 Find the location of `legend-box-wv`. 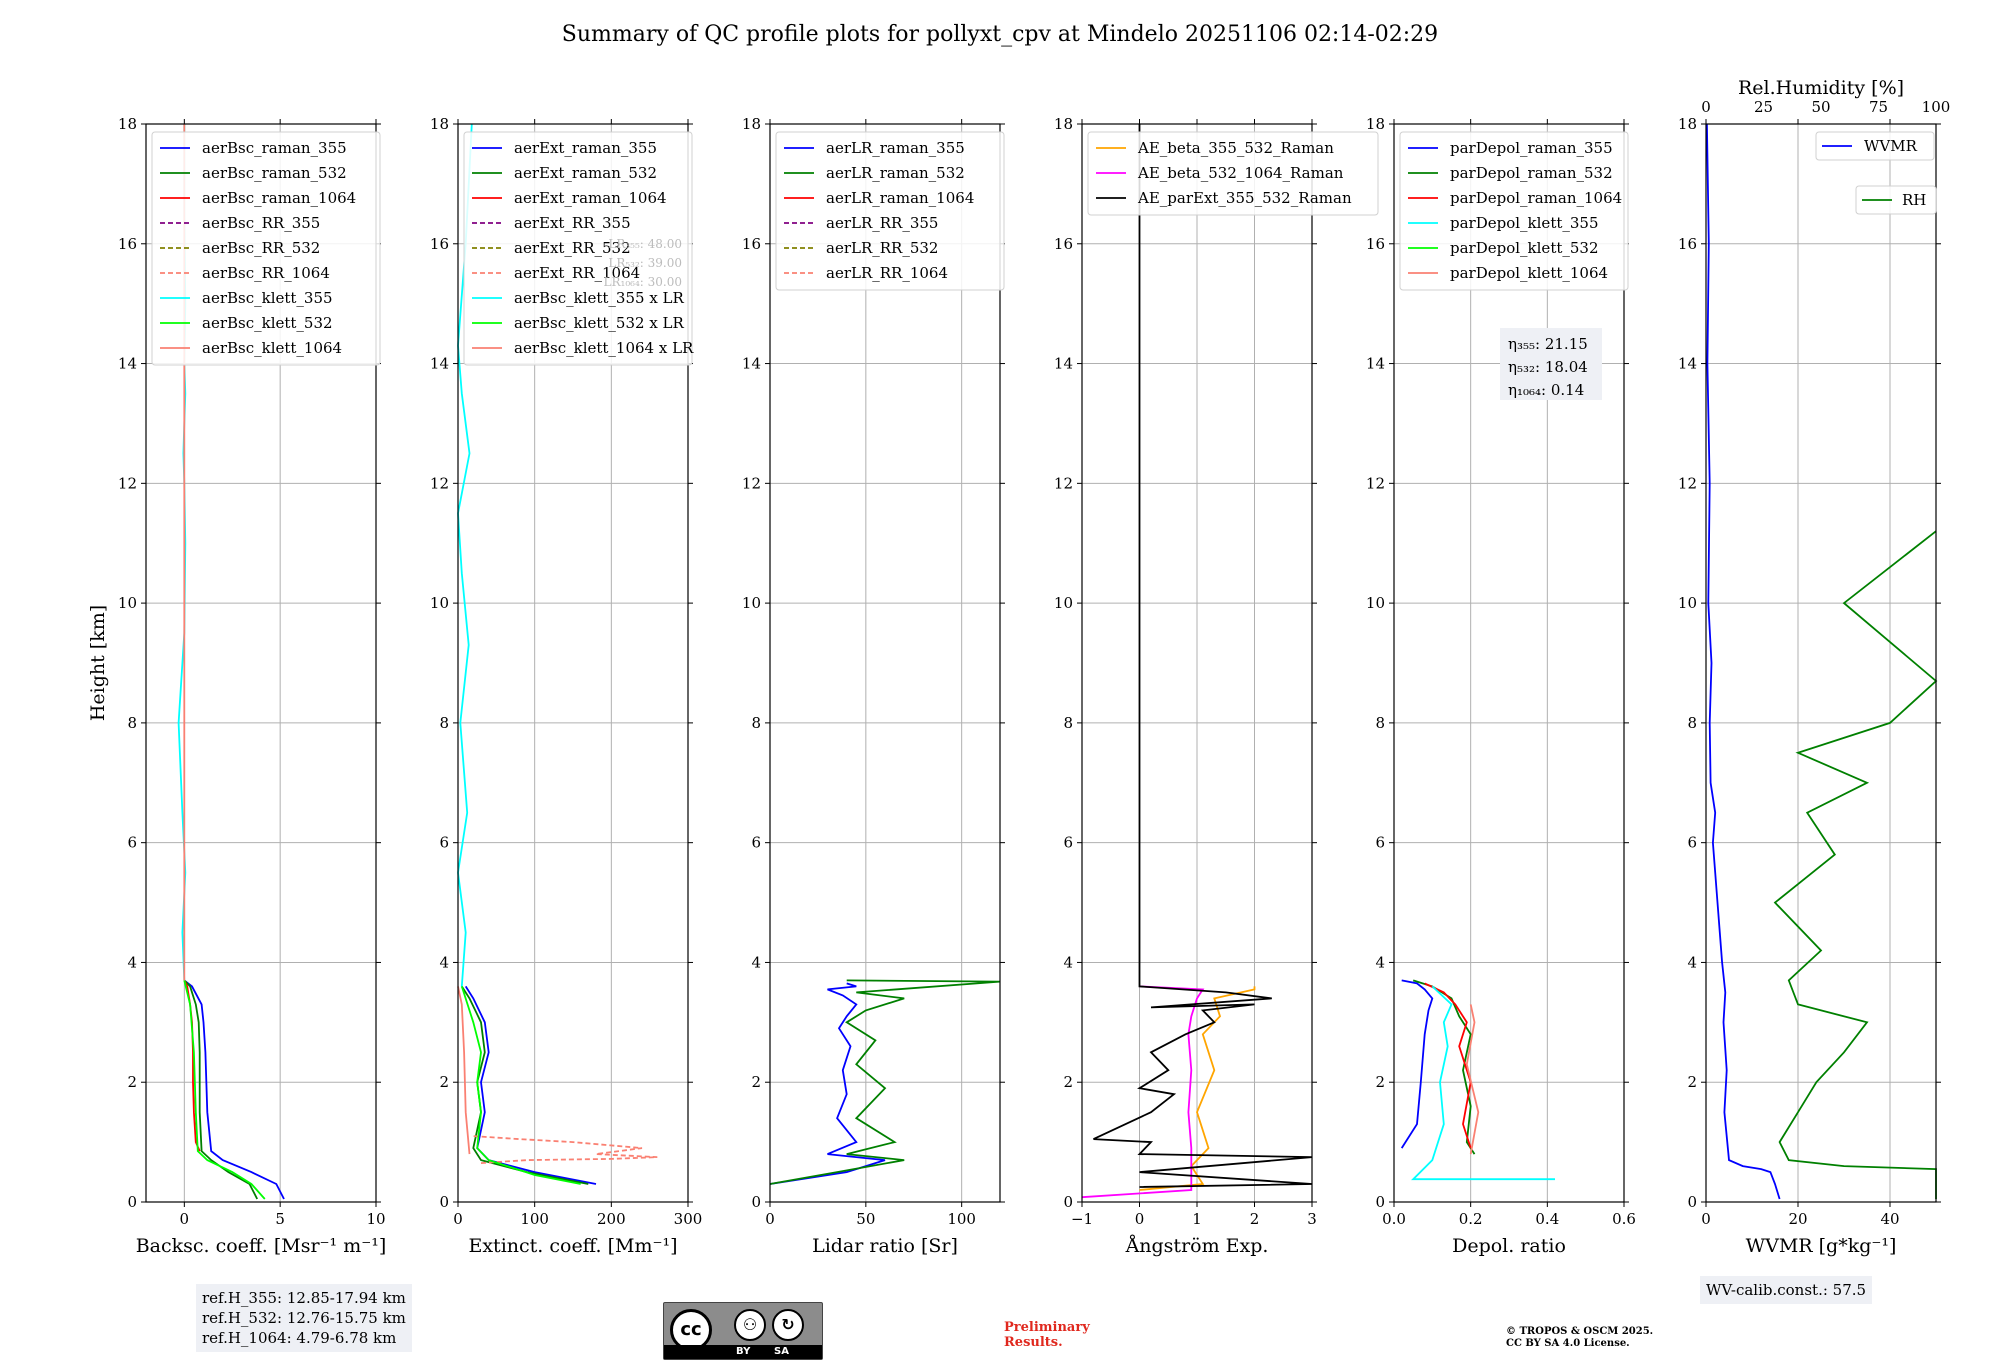

legend-box-wv is located at coordinates (1875, 146).